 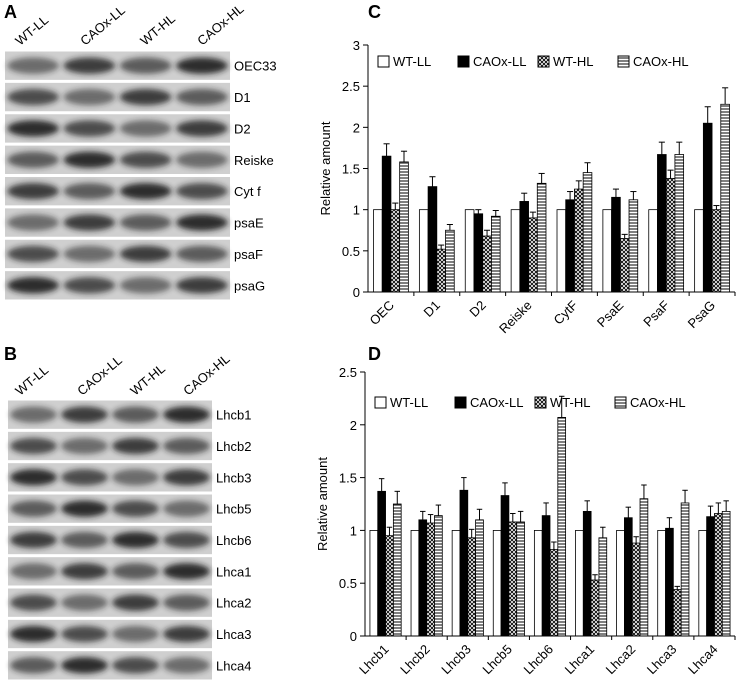 I want to click on band-label: Lhcb2, so click(x=233, y=446).